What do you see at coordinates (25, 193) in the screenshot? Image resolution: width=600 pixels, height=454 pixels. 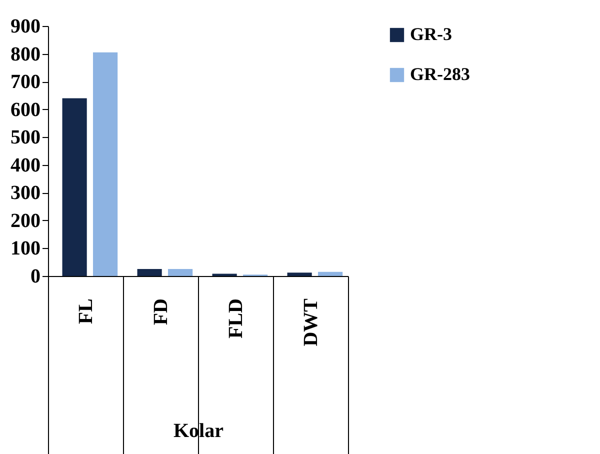 I see `y-tick-label: 300` at bounding box center [25, 193].